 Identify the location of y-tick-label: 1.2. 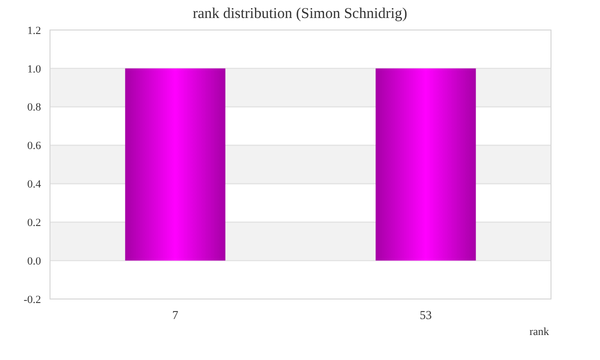
(34, 30).